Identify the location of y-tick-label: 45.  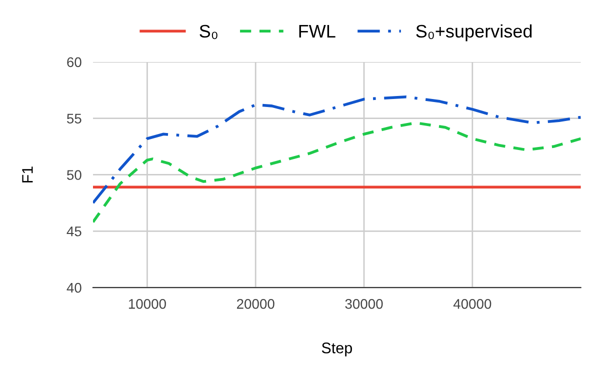
(74, 231).